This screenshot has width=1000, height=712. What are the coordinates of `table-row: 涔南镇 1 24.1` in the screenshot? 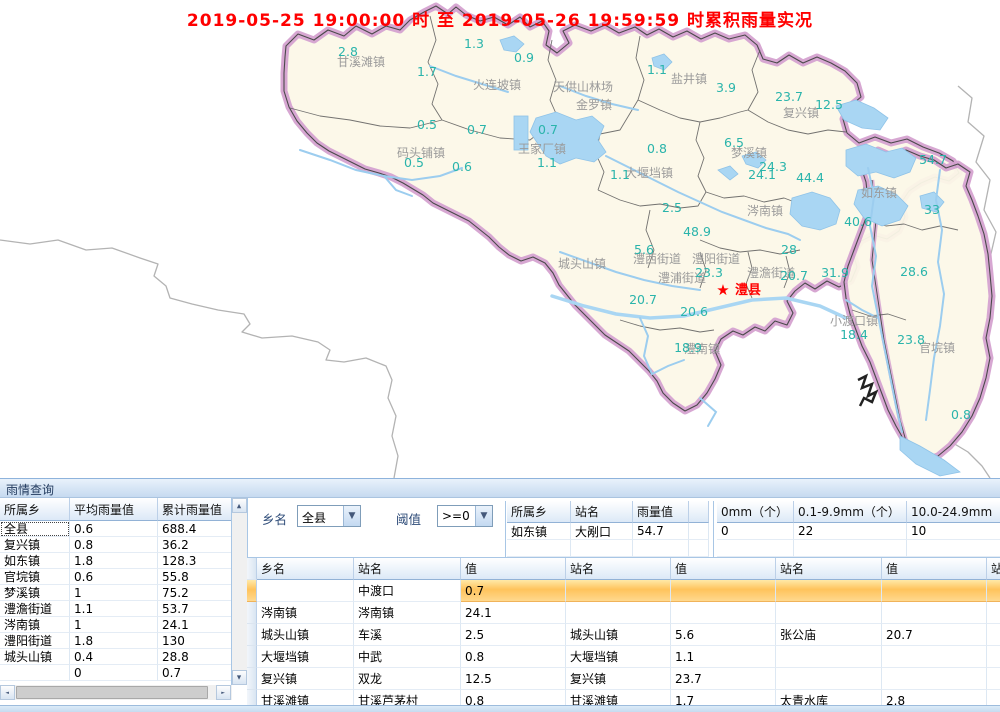 It's located at (115, 625).